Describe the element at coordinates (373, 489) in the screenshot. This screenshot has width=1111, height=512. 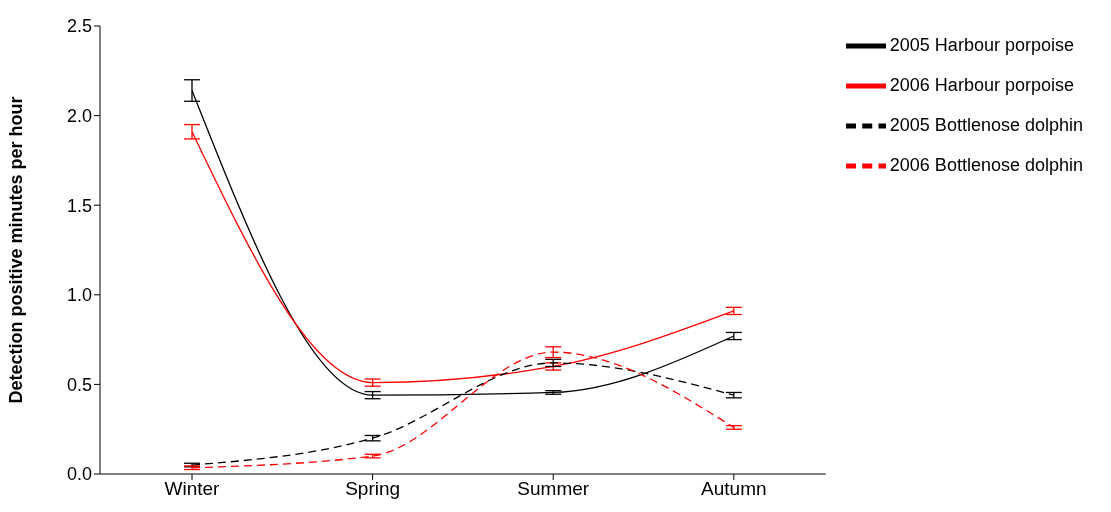
I see `x-tick-label: Spring` at that location.